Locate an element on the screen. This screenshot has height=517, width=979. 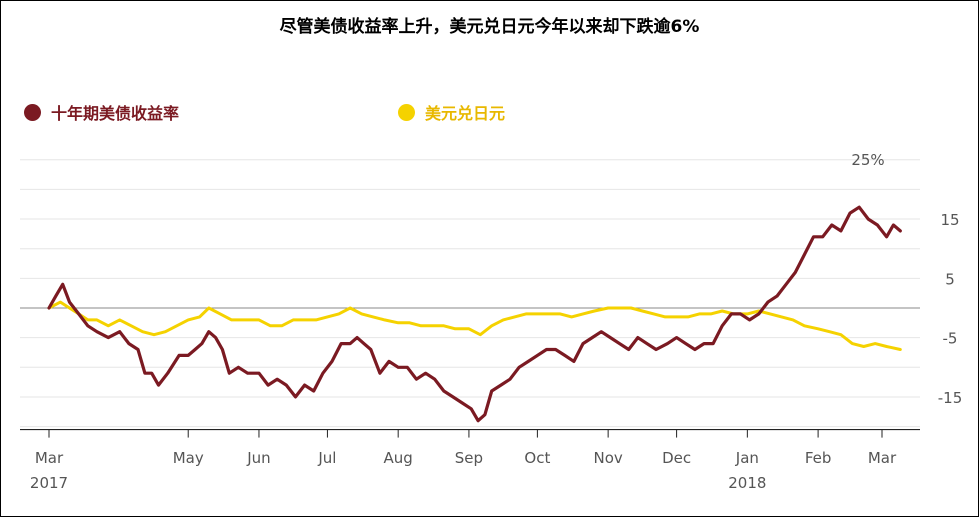
x-tick-label: Jul is located at coordinates (326, 458).